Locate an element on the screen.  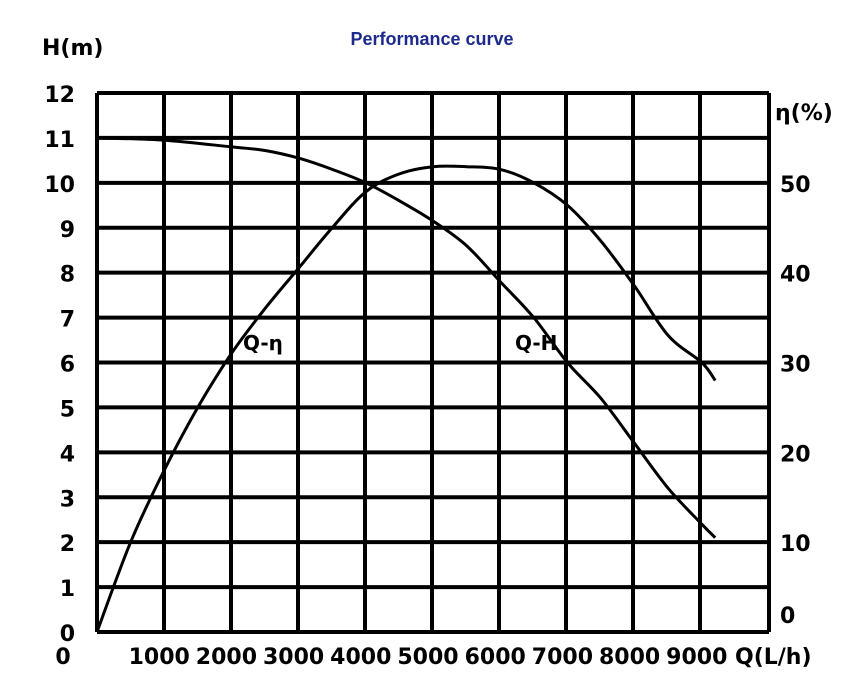
curve-labels: Q-H Q-η is located at coordinates (400, 343).